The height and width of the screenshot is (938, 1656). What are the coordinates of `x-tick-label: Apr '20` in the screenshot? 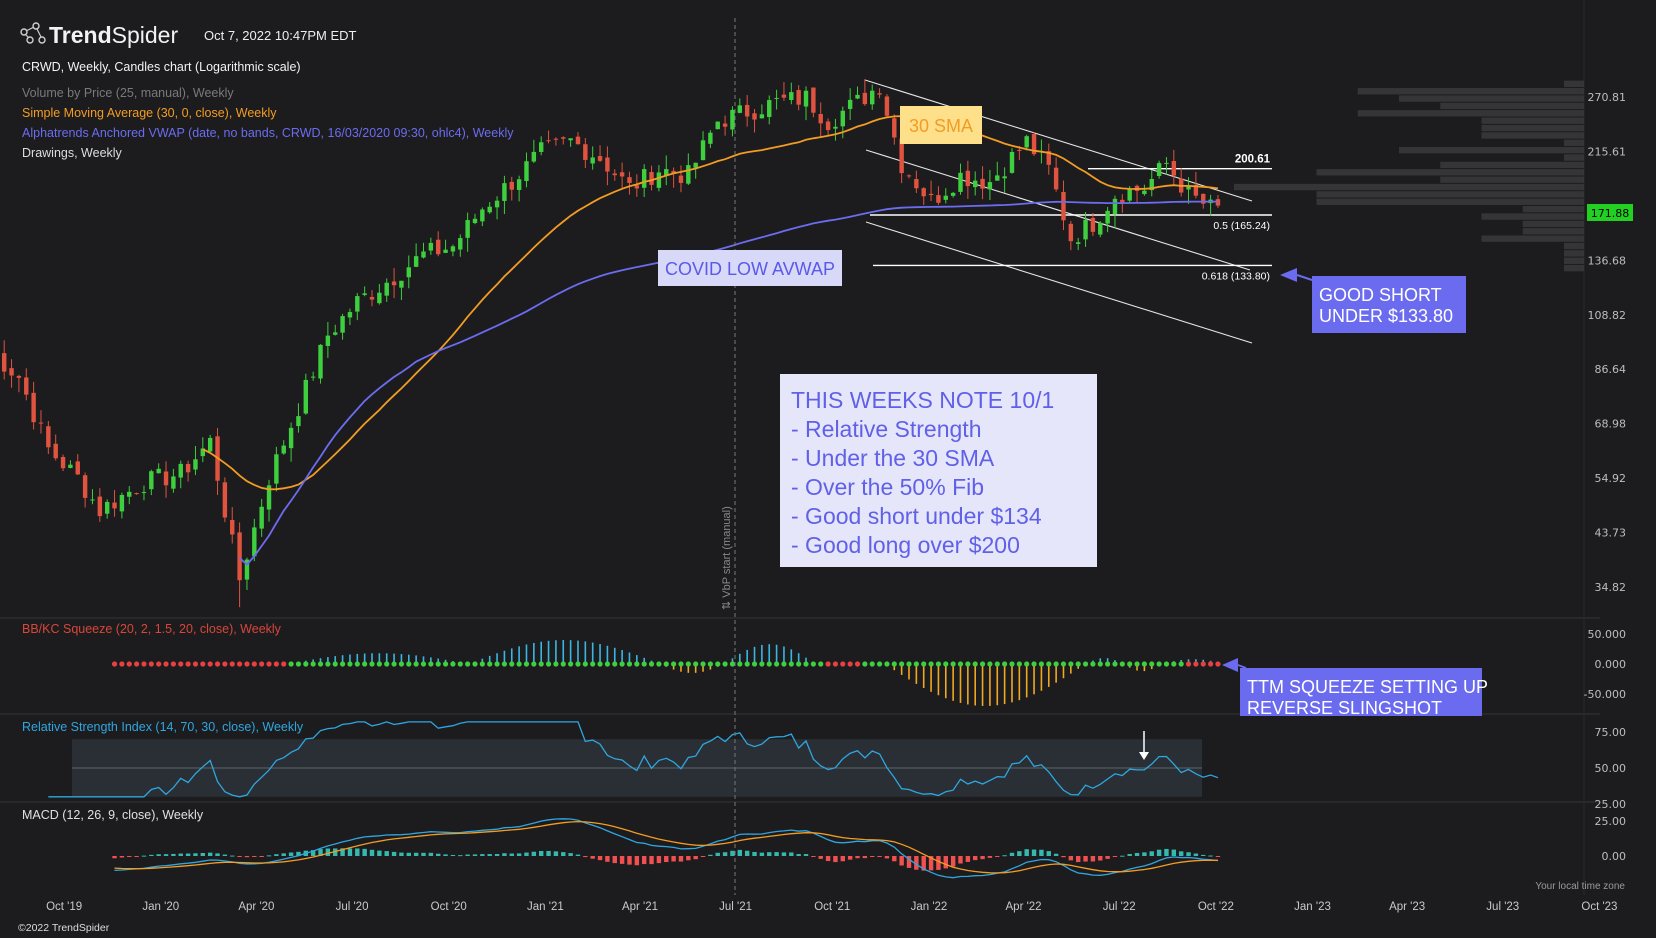 It's located at (256, 907).